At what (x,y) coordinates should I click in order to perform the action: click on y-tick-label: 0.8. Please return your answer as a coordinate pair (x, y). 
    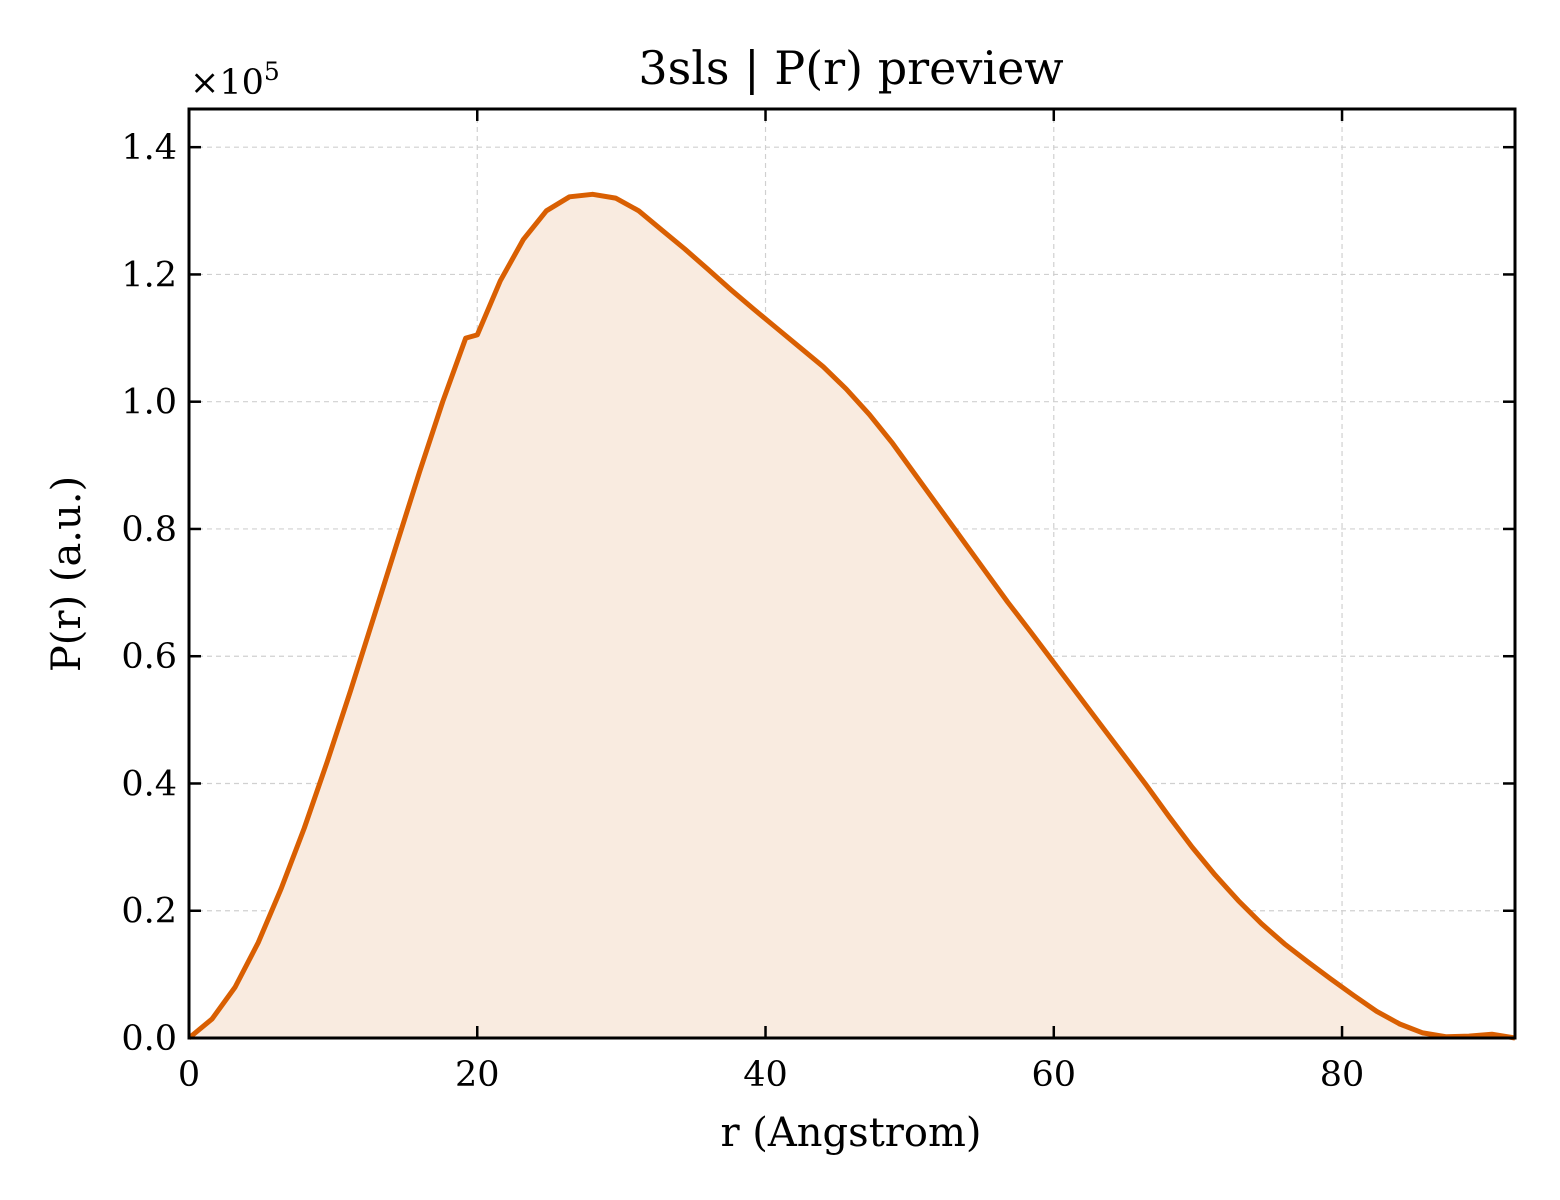
    Looking at the image, I should click on (149, 530).